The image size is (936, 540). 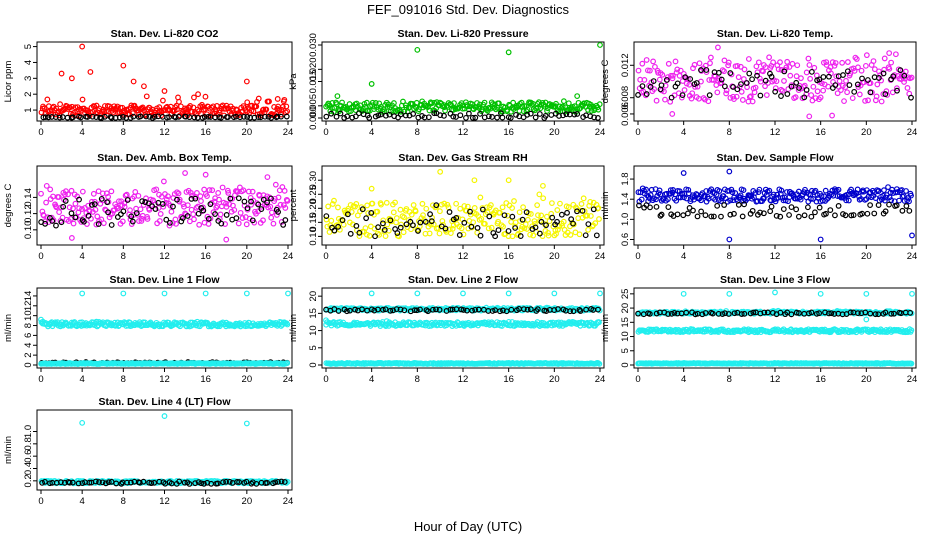 What do you see at coordinates (205, 256) in the screenshot?
I see `x-tick-label: 16` at bounding box center [205, 256].